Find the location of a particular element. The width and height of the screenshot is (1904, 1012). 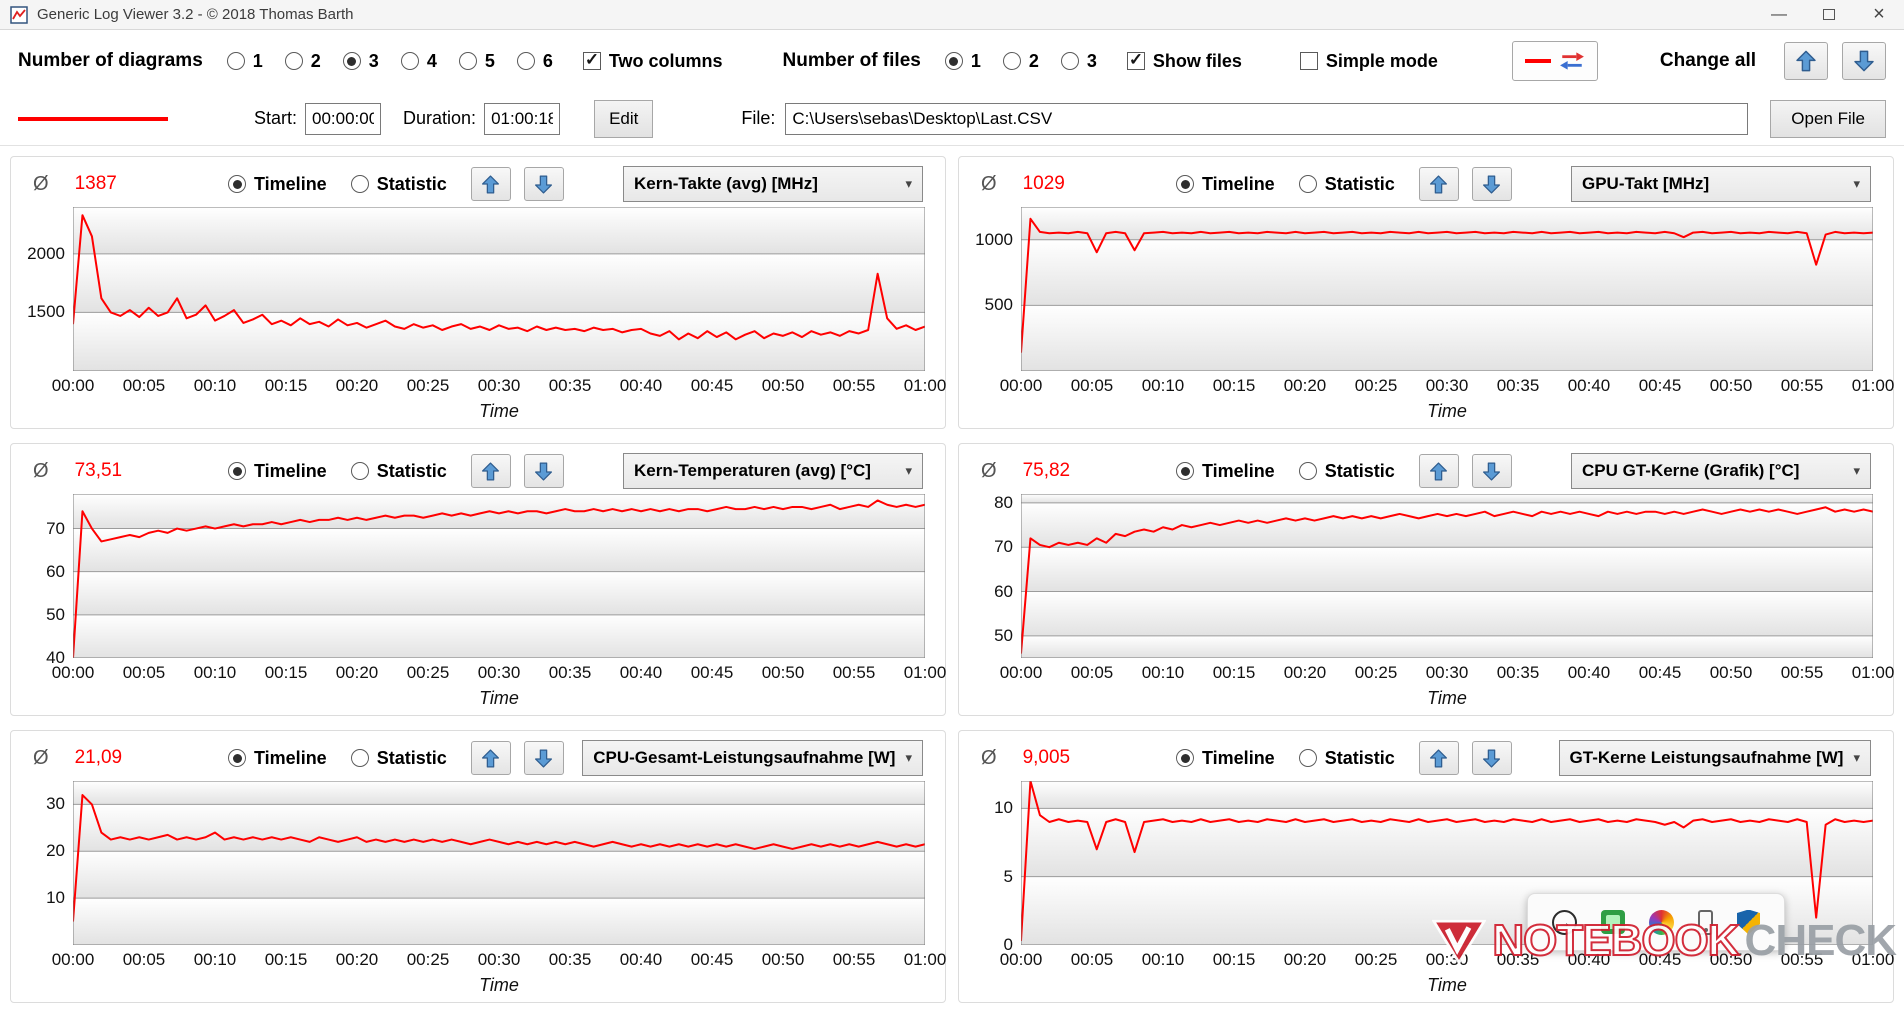

average-group: Ø 9,005 is located at coordinates (1078, 758).